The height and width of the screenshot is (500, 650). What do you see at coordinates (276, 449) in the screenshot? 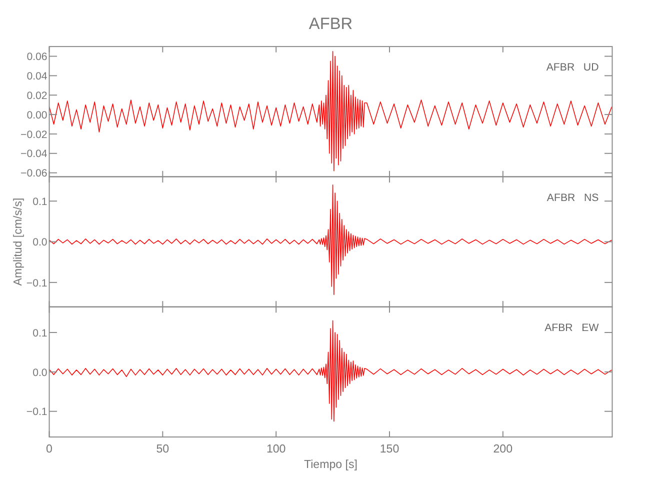
I see `x-tick-label: 100` at bounding box center [276, 449].